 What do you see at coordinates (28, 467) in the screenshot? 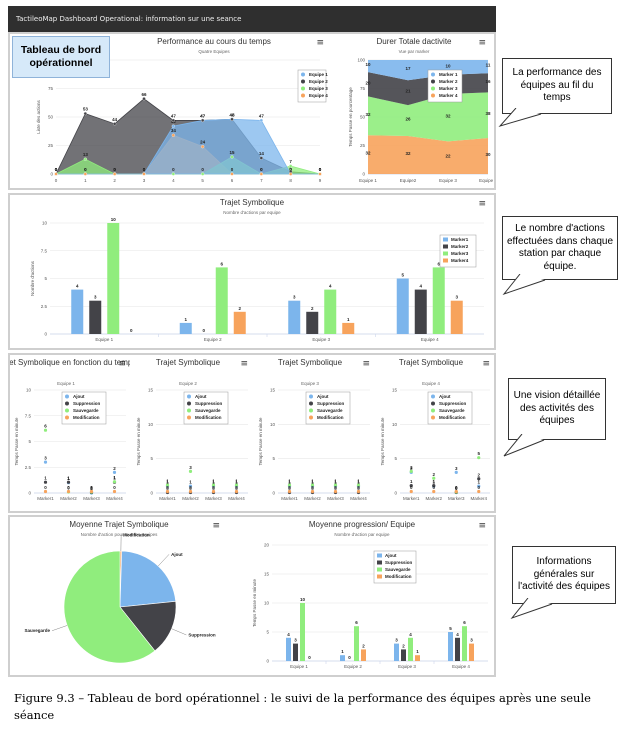
I see `y-tick-label: 2.5` at bounding box center [28, 467].